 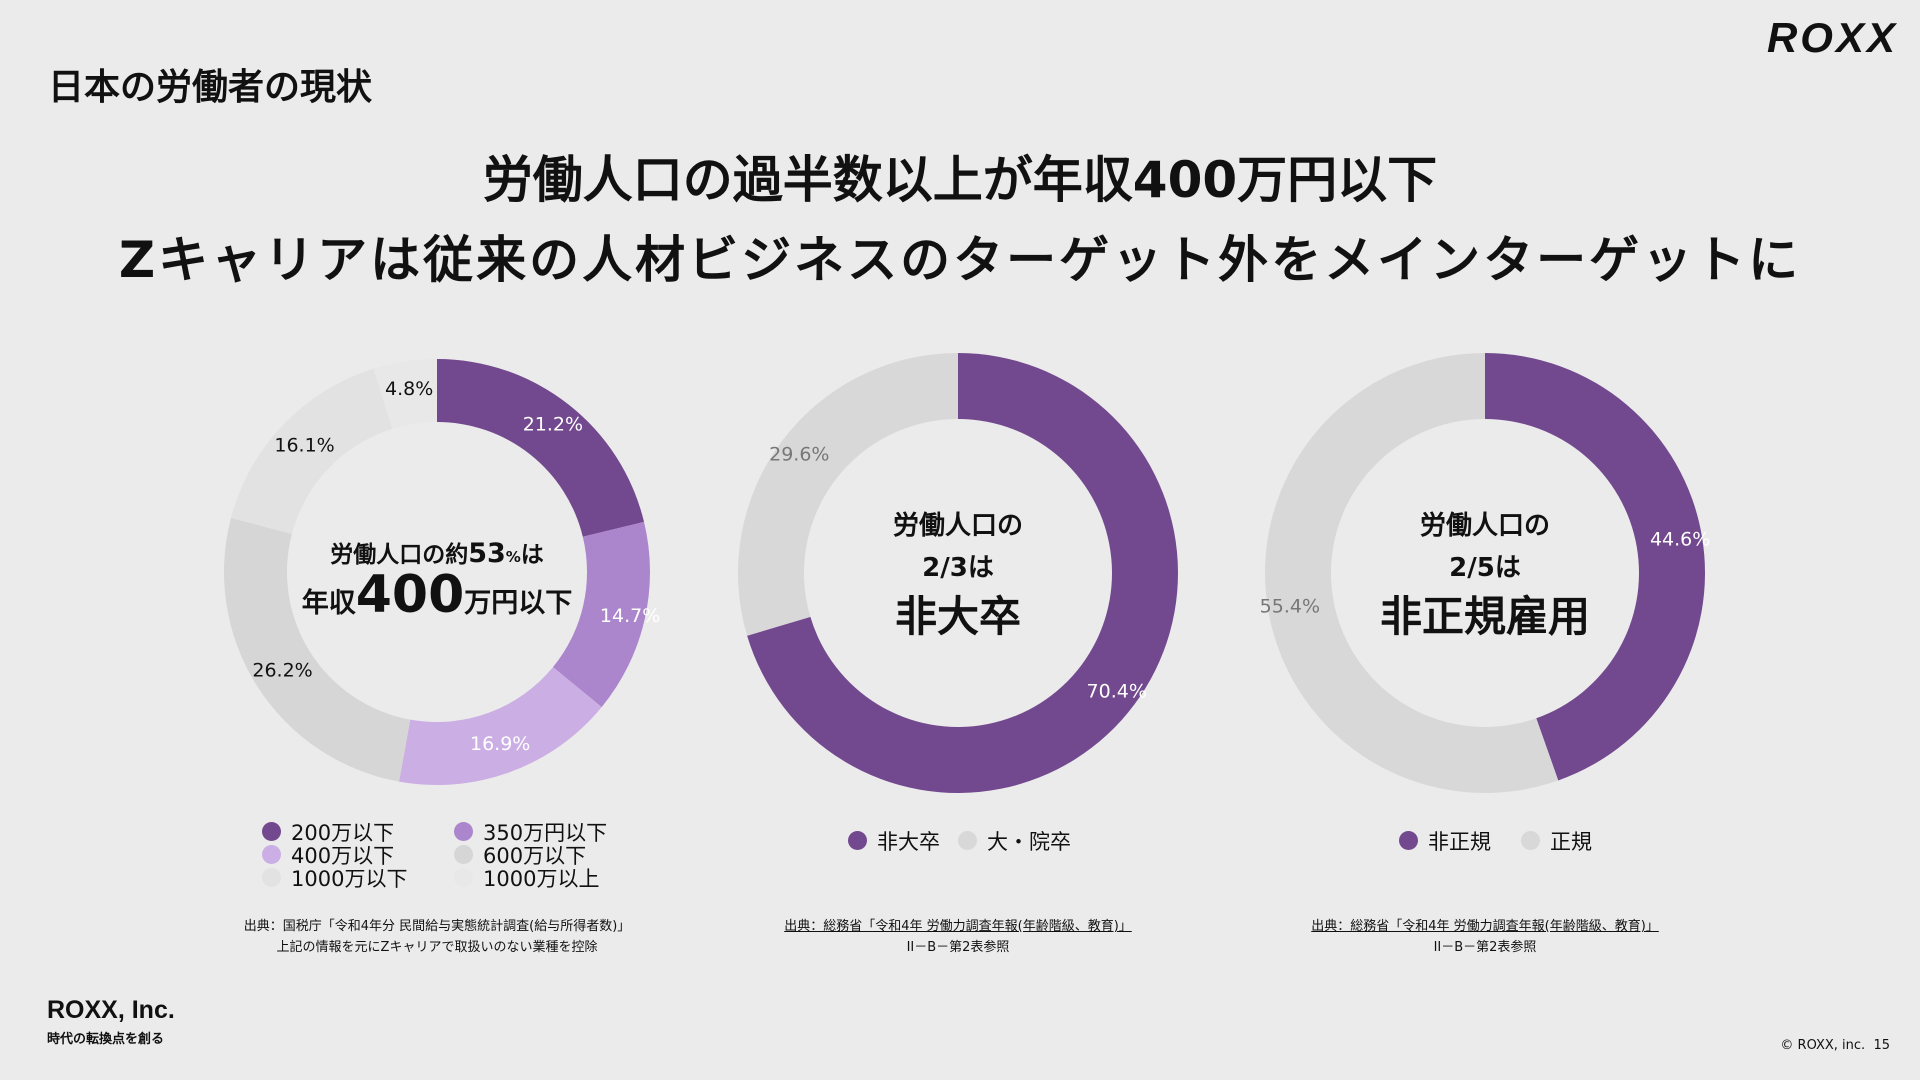 I want to click on legend-label: 200万以下, so click(x=343, y=832).